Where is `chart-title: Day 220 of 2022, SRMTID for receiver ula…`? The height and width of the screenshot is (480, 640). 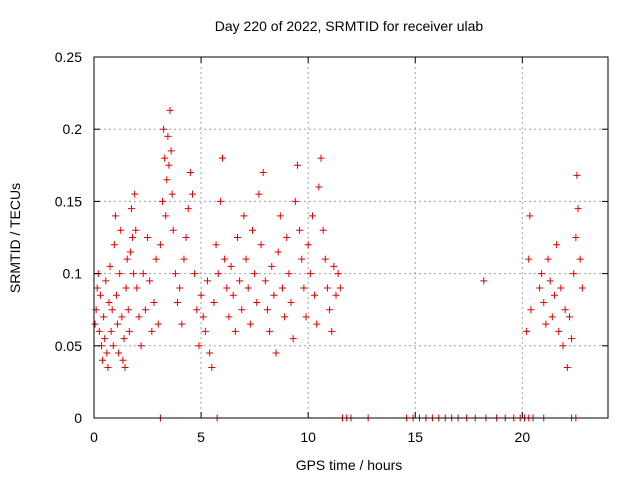 chart-title: Day 220 of 2022, SRMTID for receiver ula… is located at coordinates (349, 26).